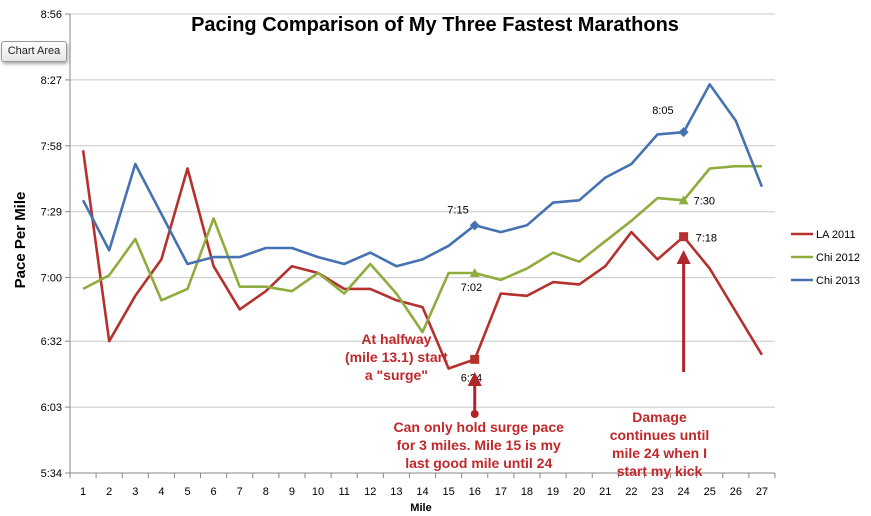  What do you see at coordinates (448, 492) in the screenshot?
I see `x-tick-label: 15` at bounding box center [448, 492].